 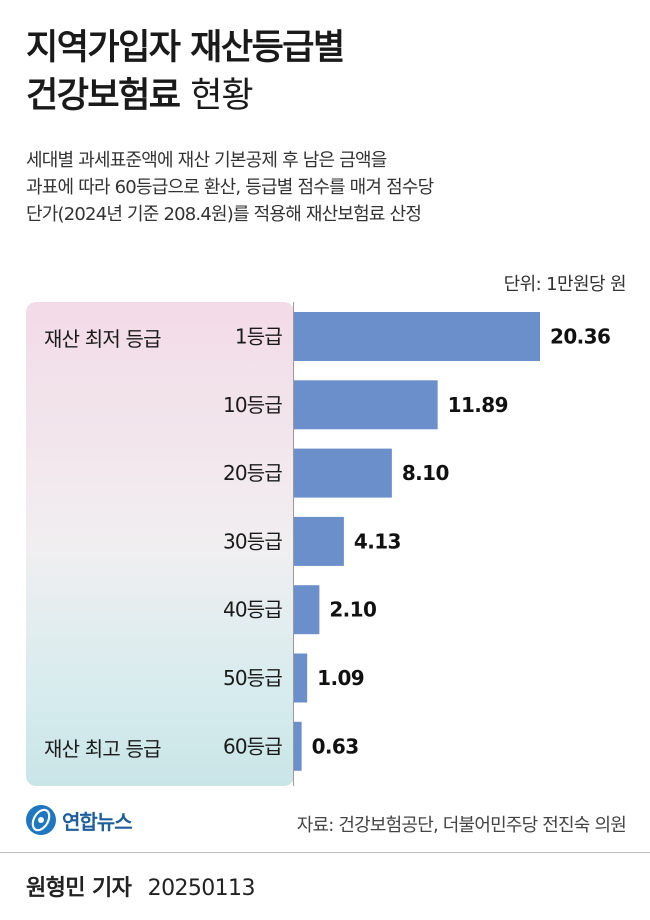 I want to click on title-line-1: 지역가입자 재산등급별, so click(x=185, y=48).